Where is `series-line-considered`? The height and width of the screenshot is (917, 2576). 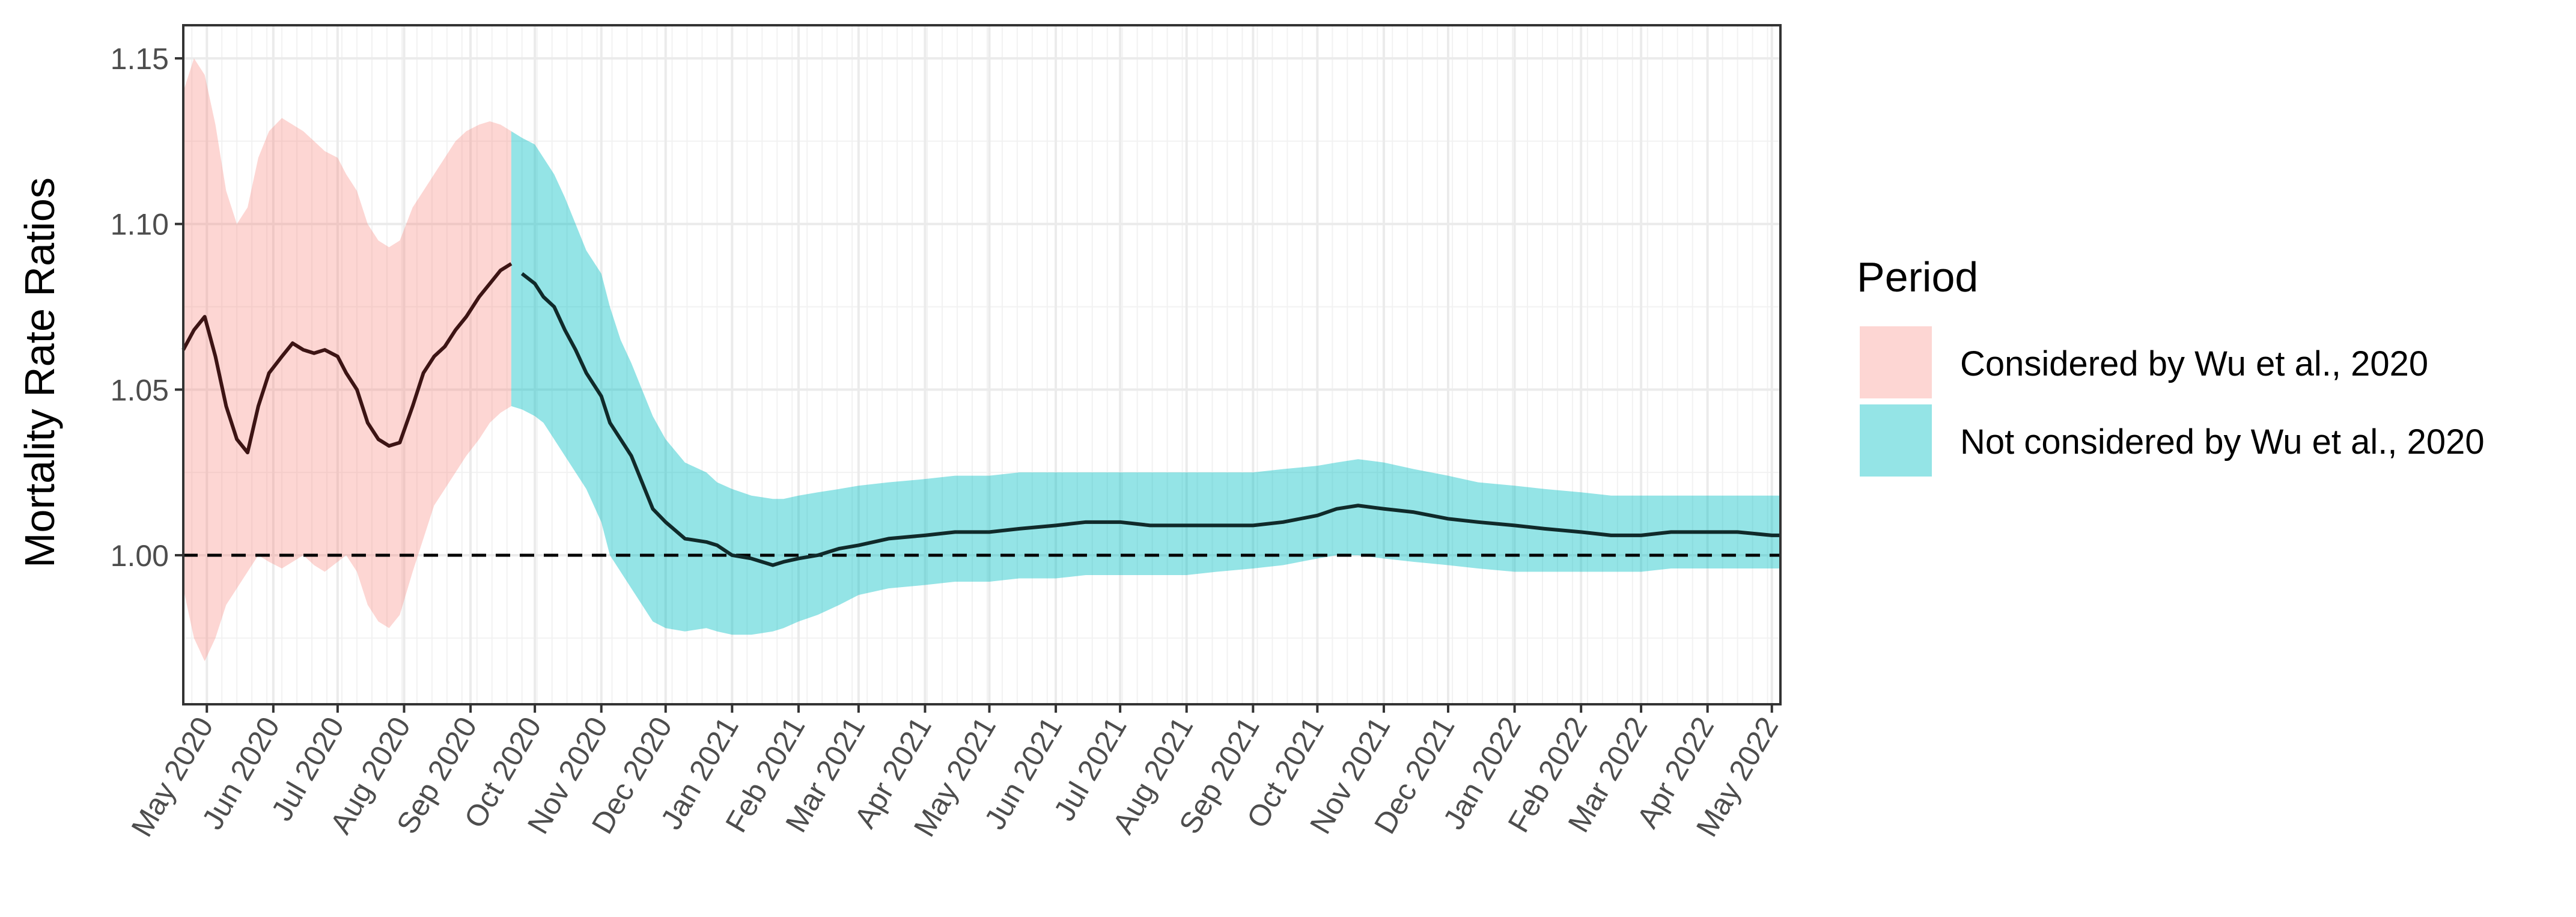 series-line-considered is located at coordinates (347, 358).